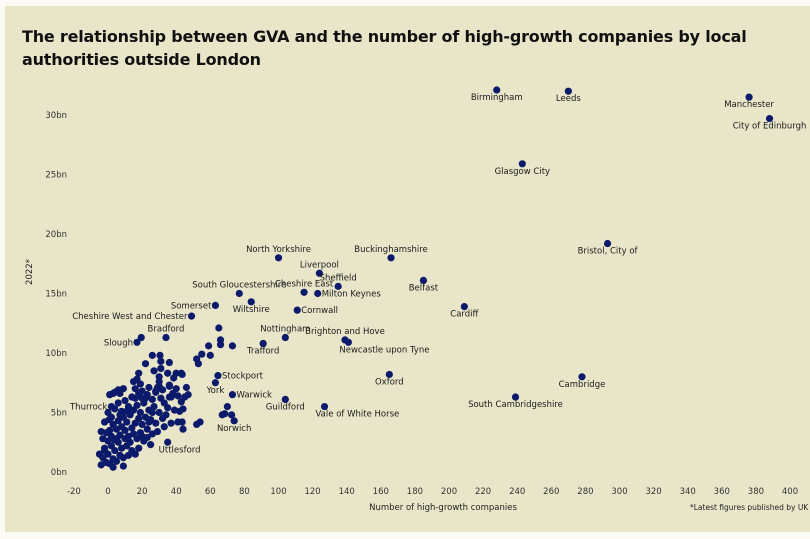  What do you see at coordinates (176, 492) in the screenshot?
I see `x-tick-label: 40` at bounding box center [176, 492].